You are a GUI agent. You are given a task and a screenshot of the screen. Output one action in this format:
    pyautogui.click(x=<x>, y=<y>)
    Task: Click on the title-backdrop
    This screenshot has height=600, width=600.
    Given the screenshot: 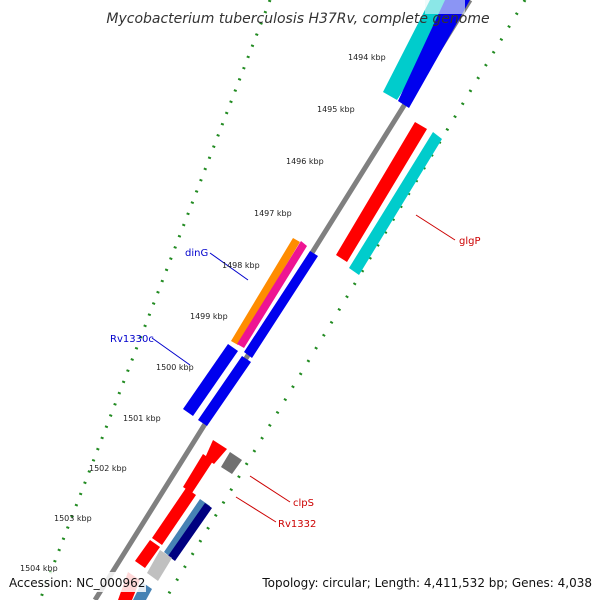 What is the action you would take?
    pyautogui.click(x=445, y=7)
    